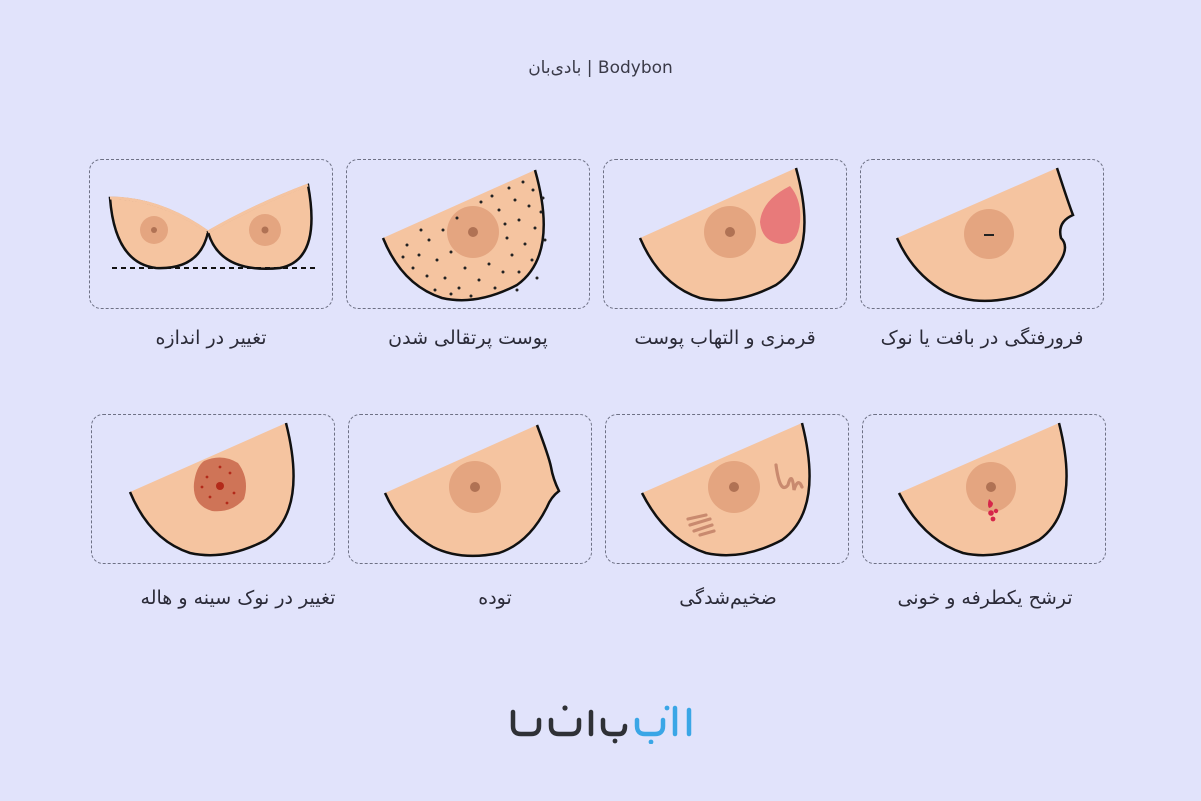 The width and height of the screenshot is (1201, 801). I want to click on card-label: فرورفتگی در بافت یا نوک, so click(982, 338).